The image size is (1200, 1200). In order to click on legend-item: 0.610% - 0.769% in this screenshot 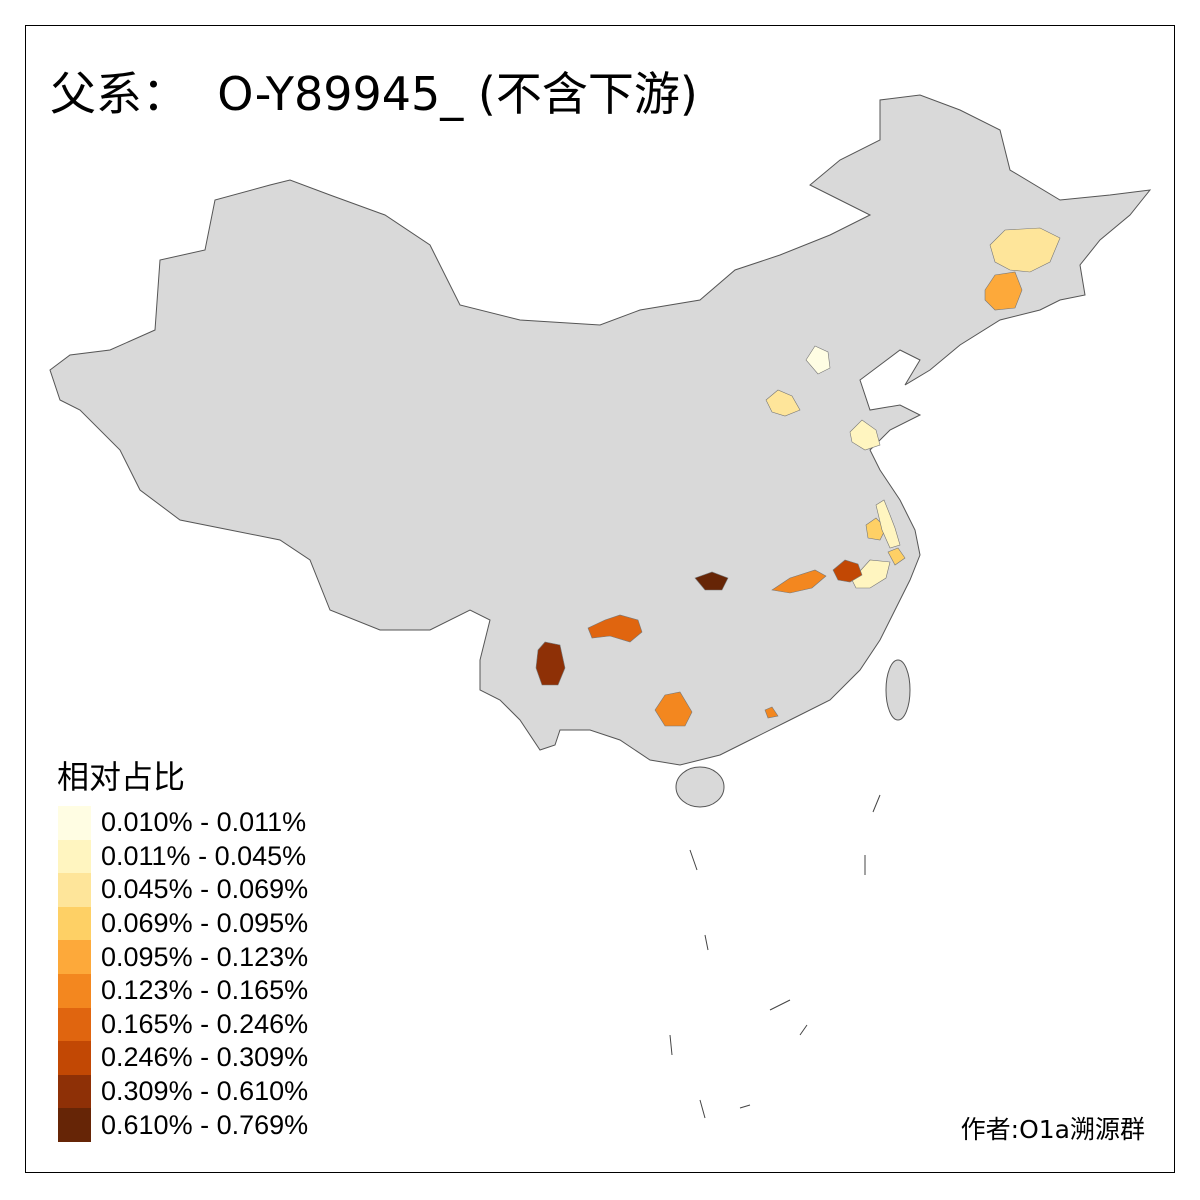, I will do `click(183, 1125)`.